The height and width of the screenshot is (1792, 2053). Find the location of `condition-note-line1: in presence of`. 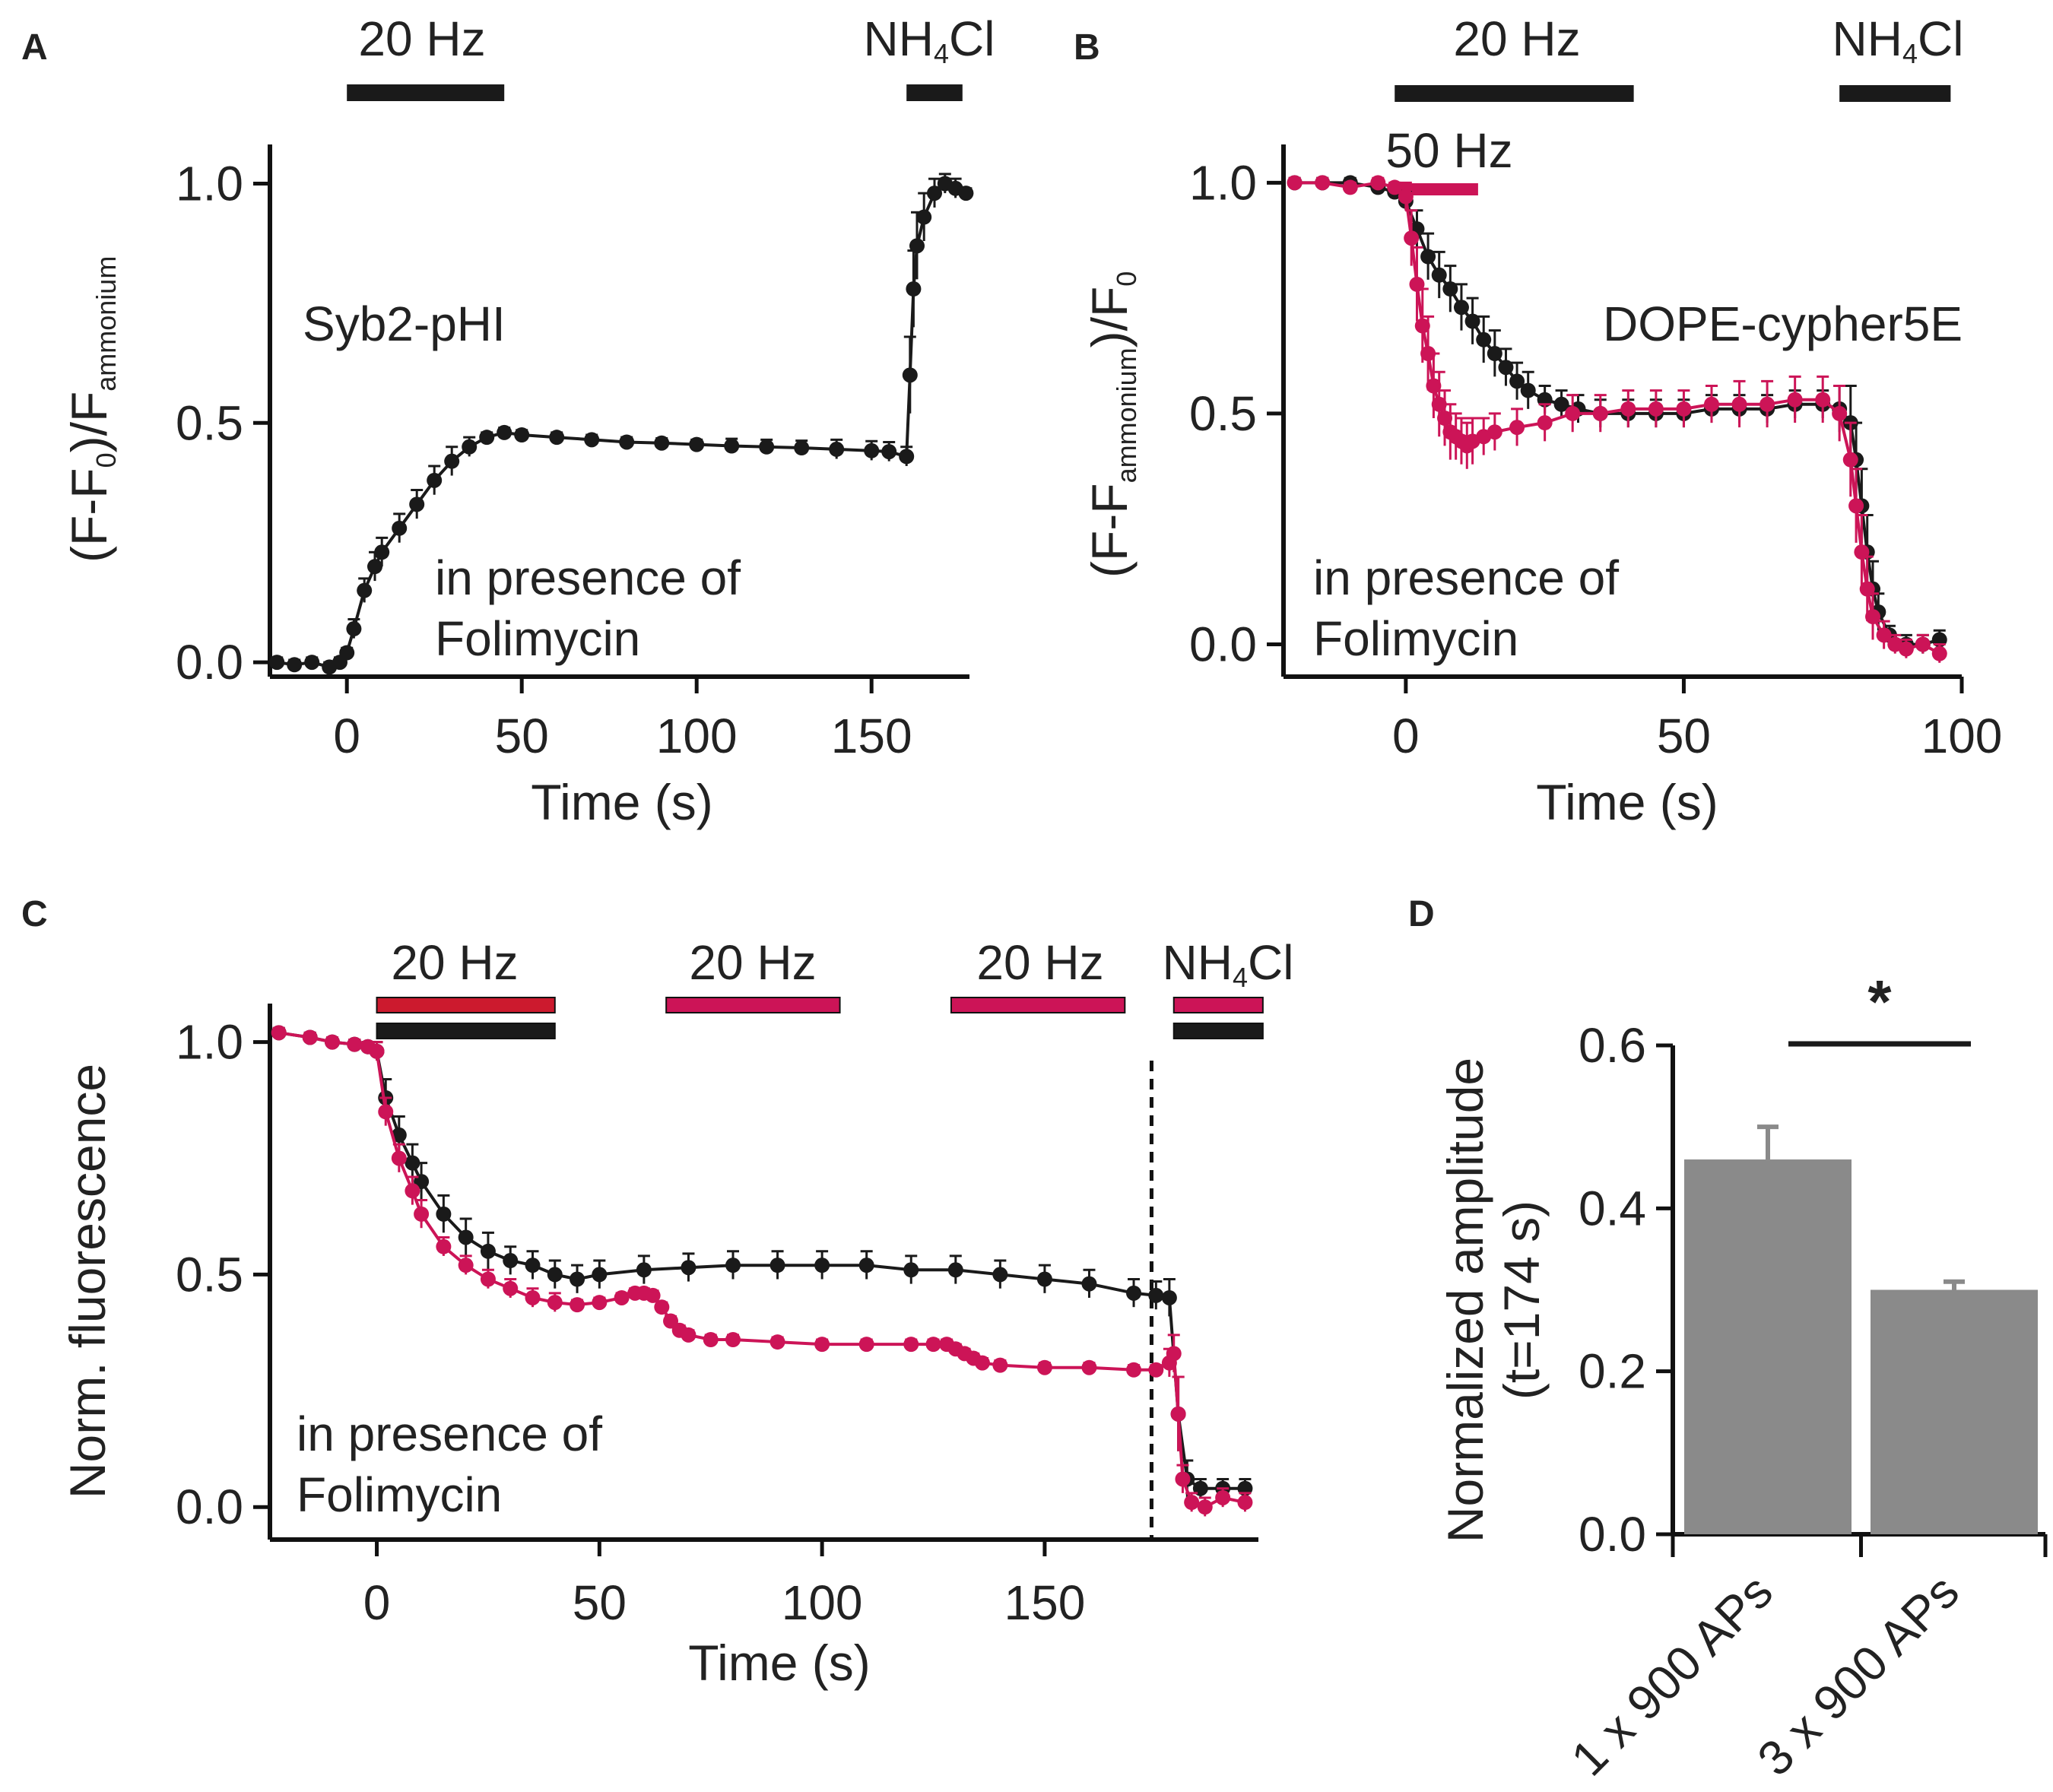

condition-note-line1: in presence of is located at coordinates (449, 1434).